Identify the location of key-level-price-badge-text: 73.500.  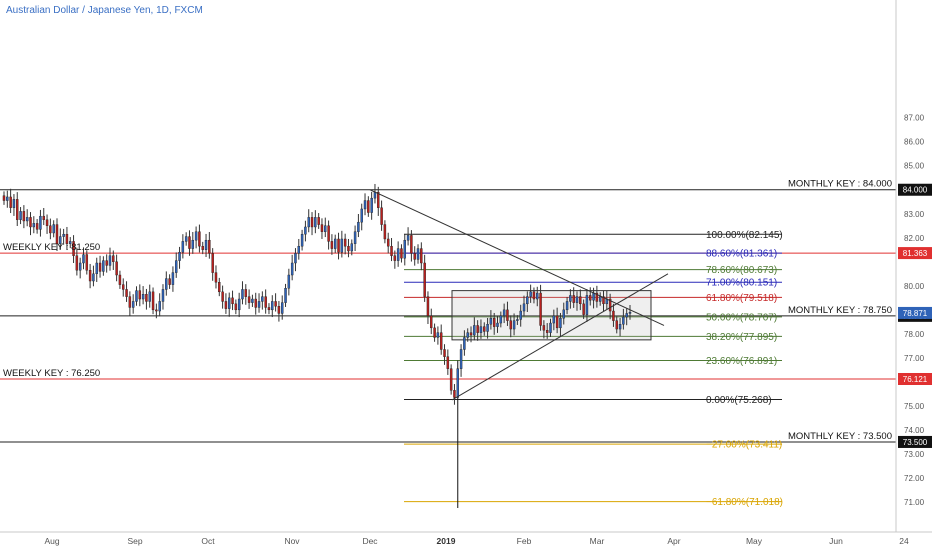
(915, 442).